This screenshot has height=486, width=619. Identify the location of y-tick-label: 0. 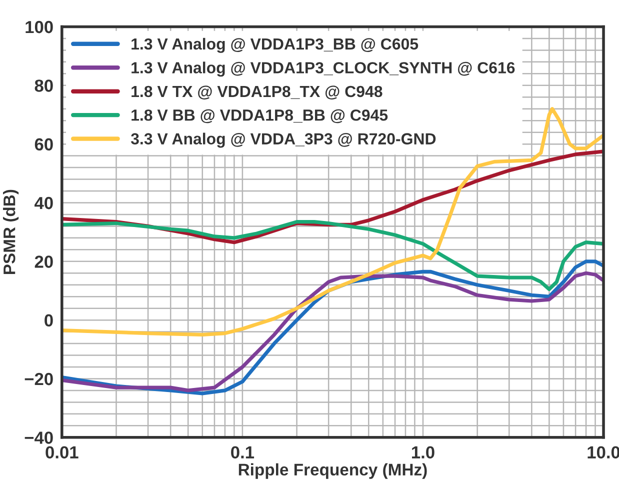
(48, 320).